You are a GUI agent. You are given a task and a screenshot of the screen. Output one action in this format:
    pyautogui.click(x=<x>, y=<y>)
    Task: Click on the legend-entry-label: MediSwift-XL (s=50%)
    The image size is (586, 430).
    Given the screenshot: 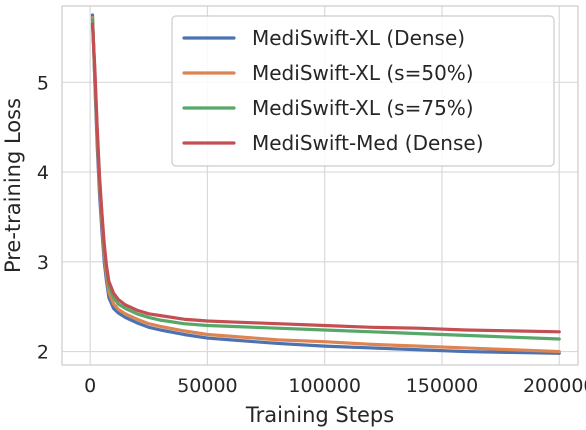 What is the action you would take?
    pyautogui.click(x=363, y=73)
    